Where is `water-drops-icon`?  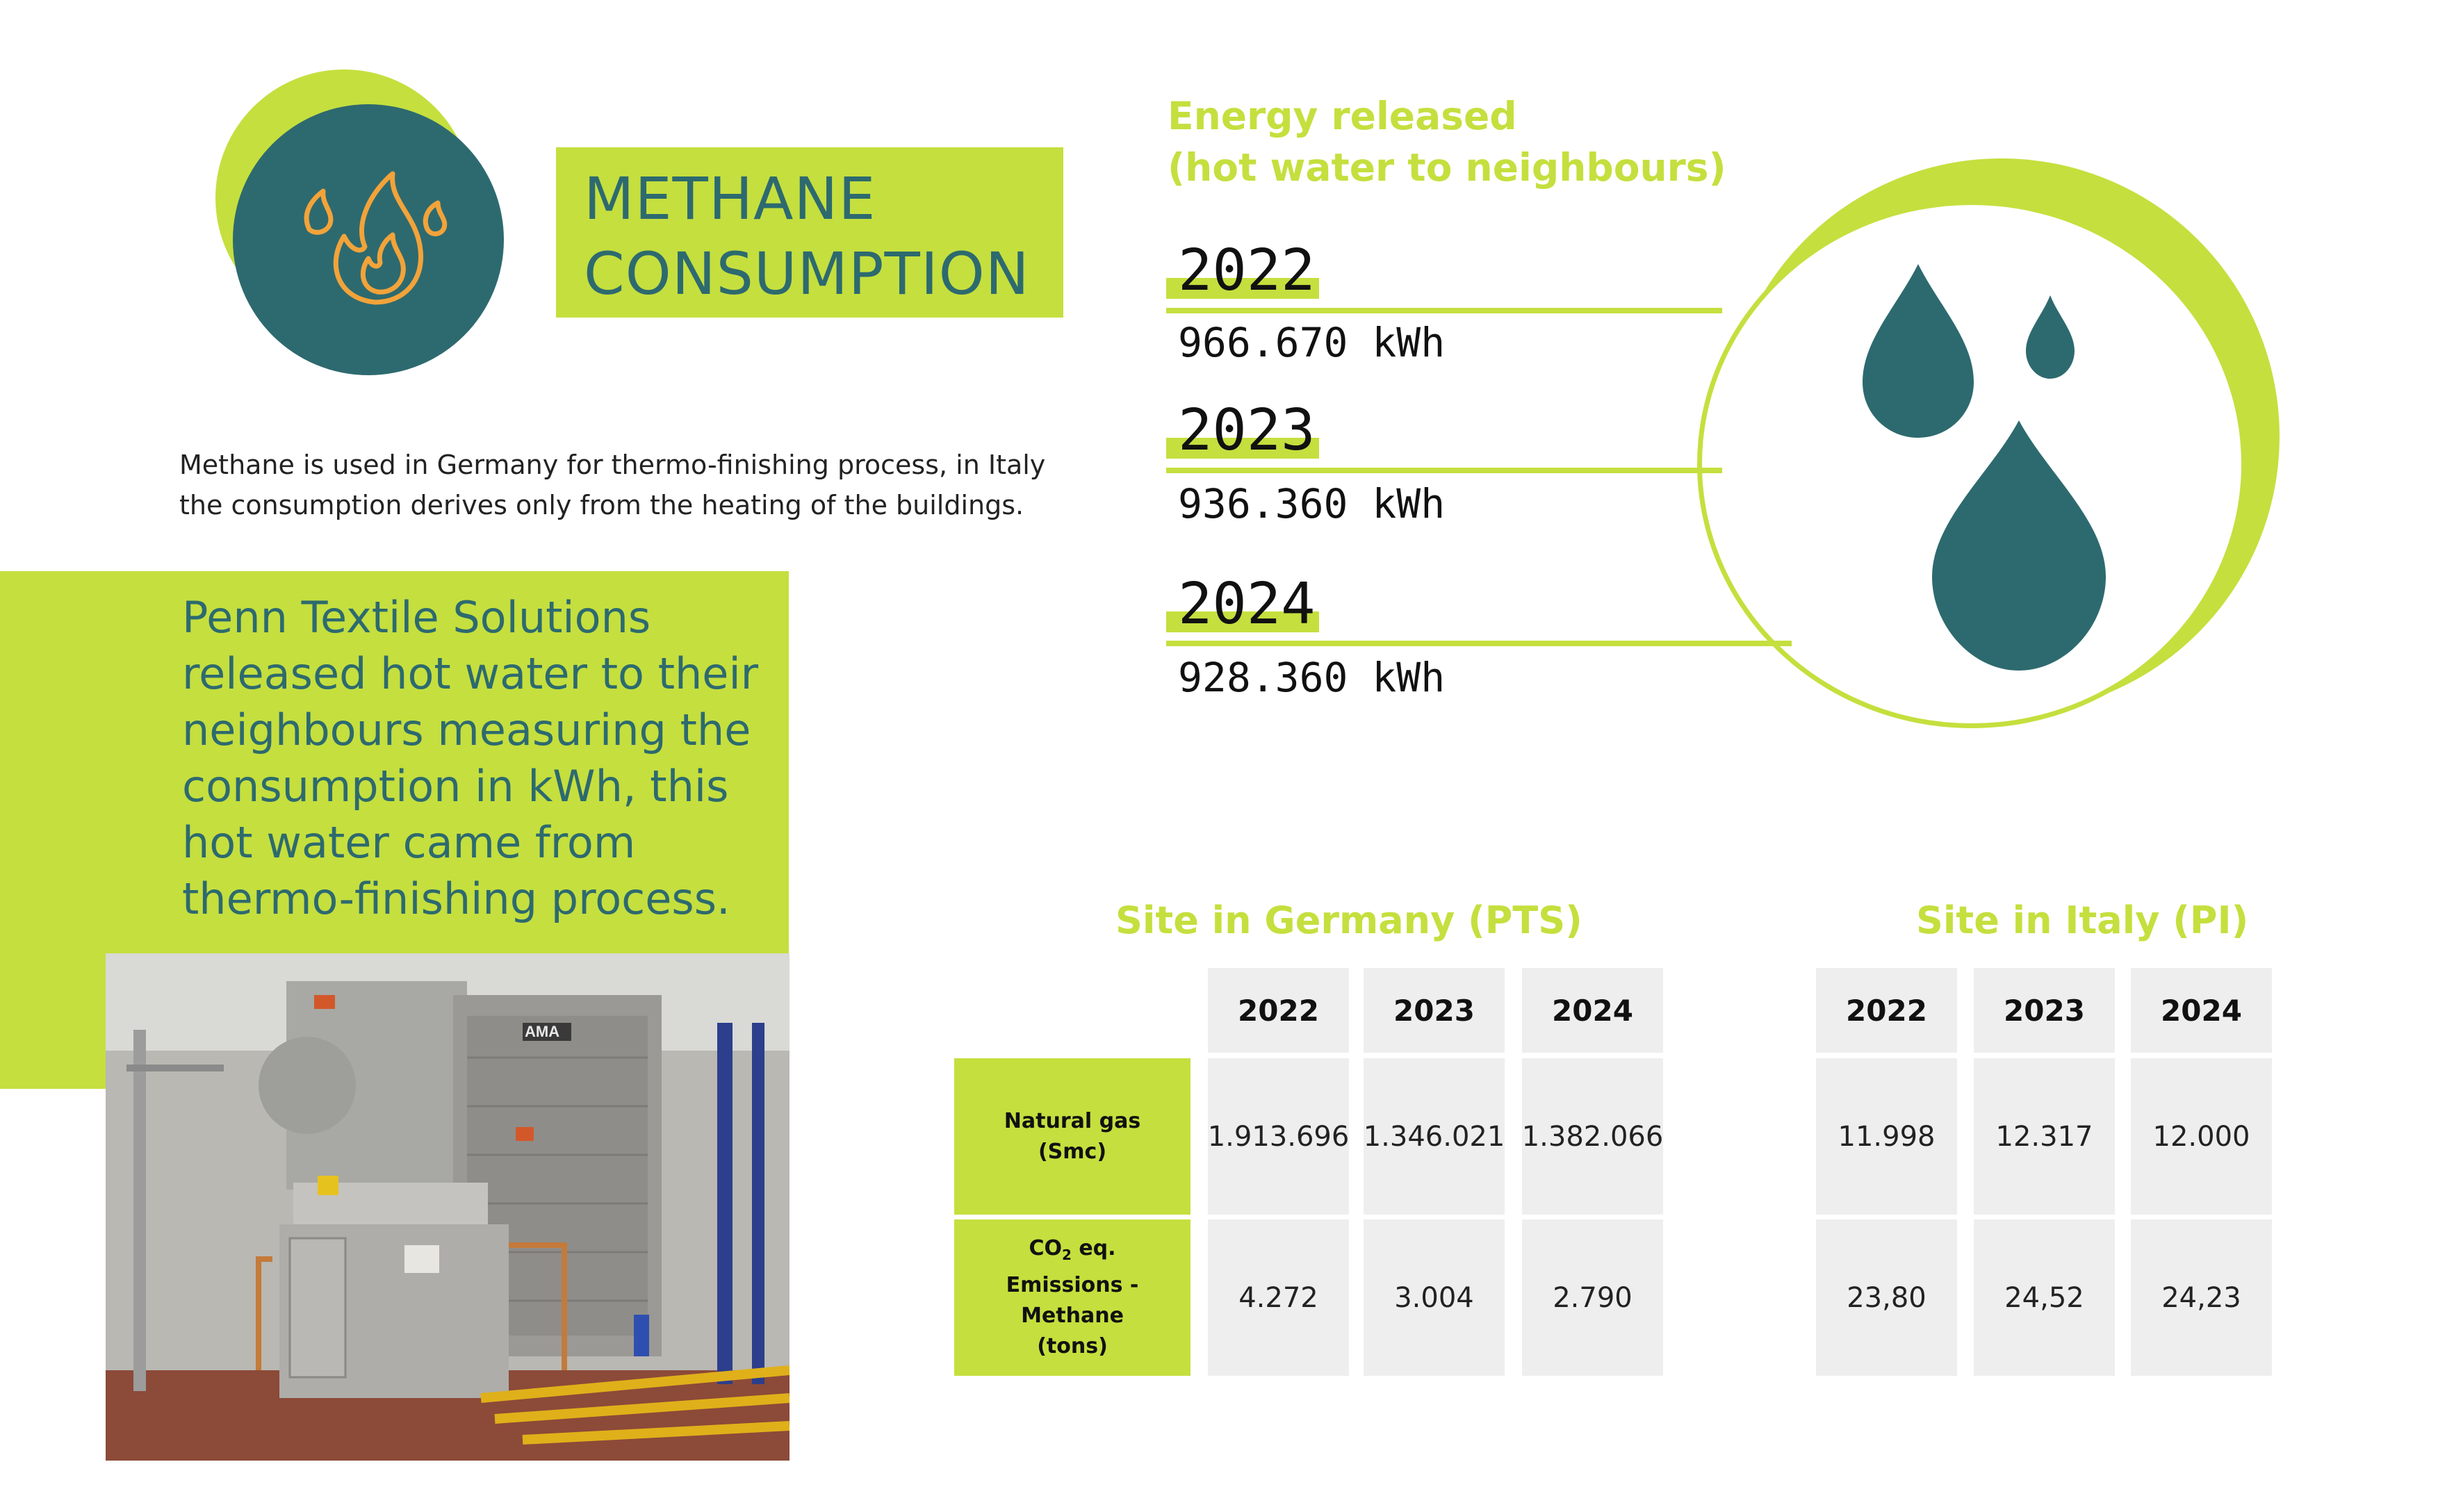 water-drops-icon is located at coordinates (1984, 467).